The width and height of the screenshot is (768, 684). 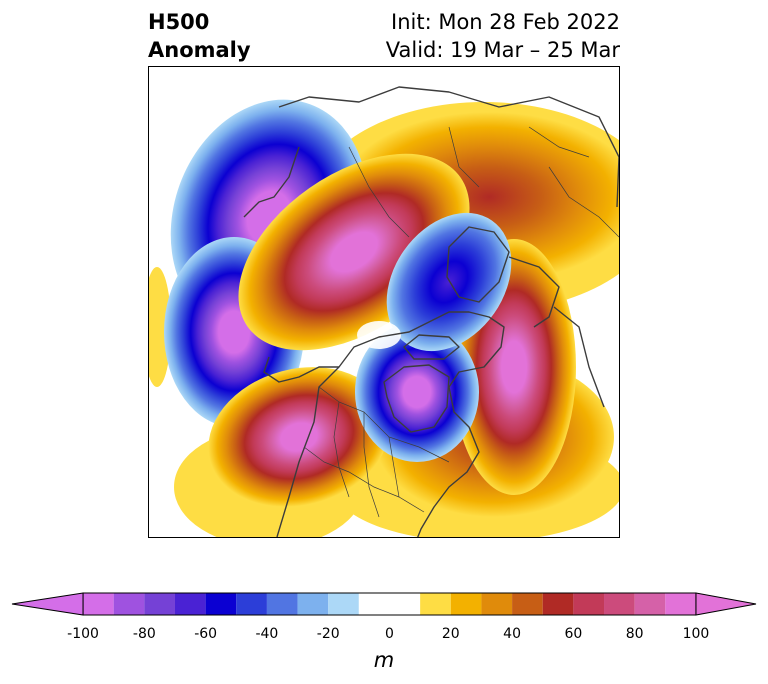 What do you see at coordinates (389, 634) in the screenshot?
I see `colorbar-tick-label: 0` at bounding box center [389, 634].